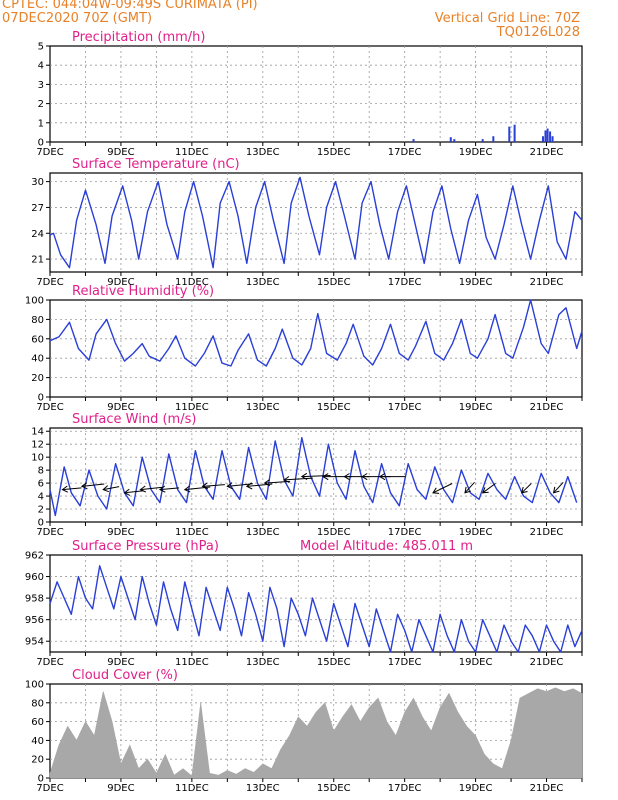 This screenshot has width=618, height=800. I want to click on pressure-xtick-label: 9DEC, so click(120, 662).